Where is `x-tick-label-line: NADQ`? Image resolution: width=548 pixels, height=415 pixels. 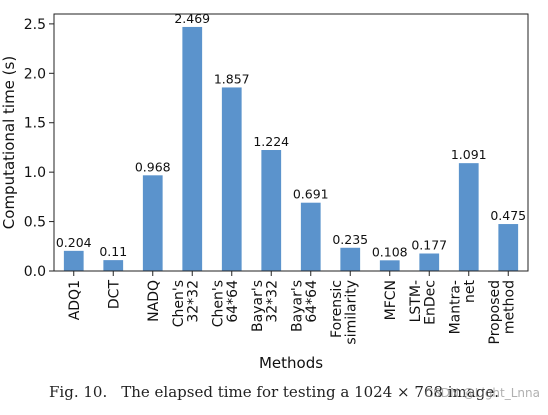 x-tick-label-line: NADQ is located at coordinates (154, 301).